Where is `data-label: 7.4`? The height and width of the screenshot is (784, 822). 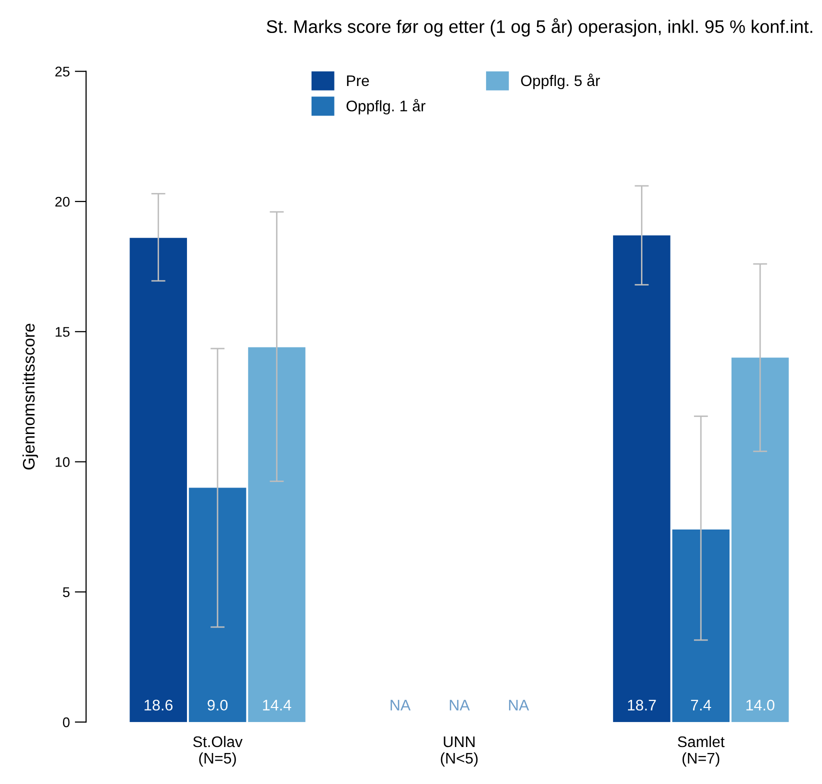 data-label: 7.4 is located at coordinates (701, 705).